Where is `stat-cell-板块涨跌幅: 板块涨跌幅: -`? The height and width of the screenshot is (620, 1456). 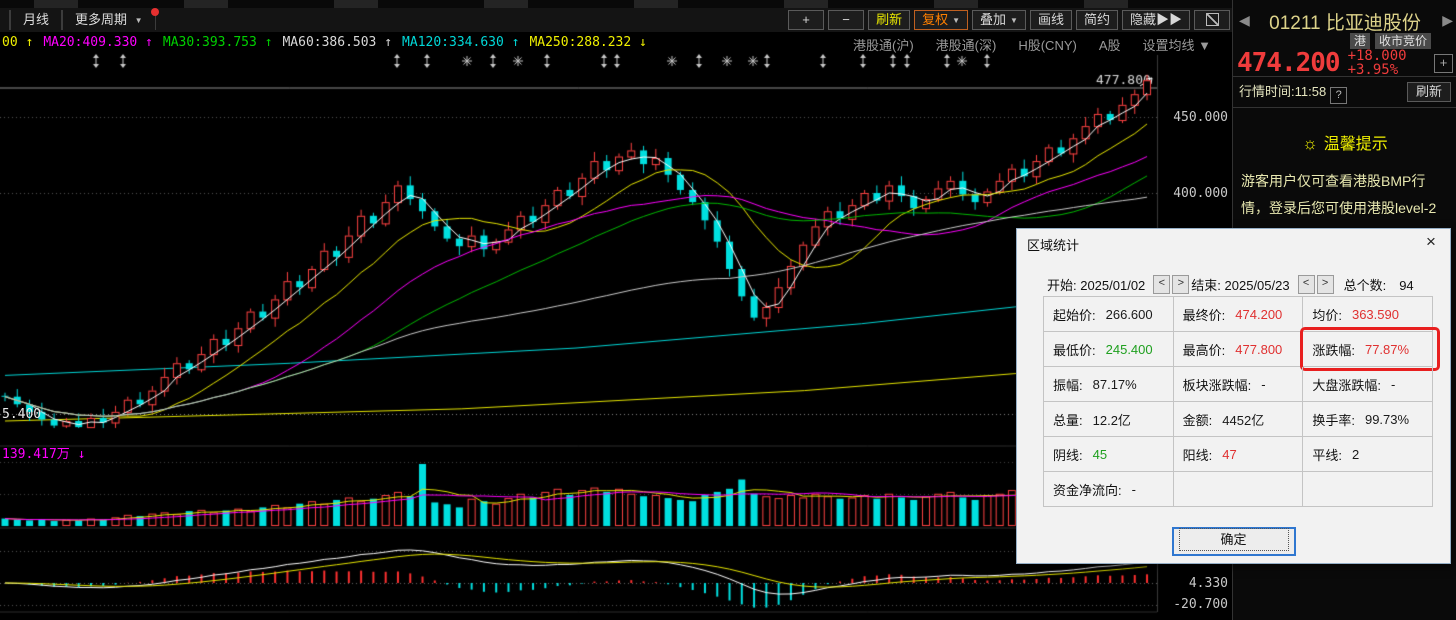 stat-cell-板块涨跌幅: 板块涨跌幅: - is located at coordinates (1238, 384).